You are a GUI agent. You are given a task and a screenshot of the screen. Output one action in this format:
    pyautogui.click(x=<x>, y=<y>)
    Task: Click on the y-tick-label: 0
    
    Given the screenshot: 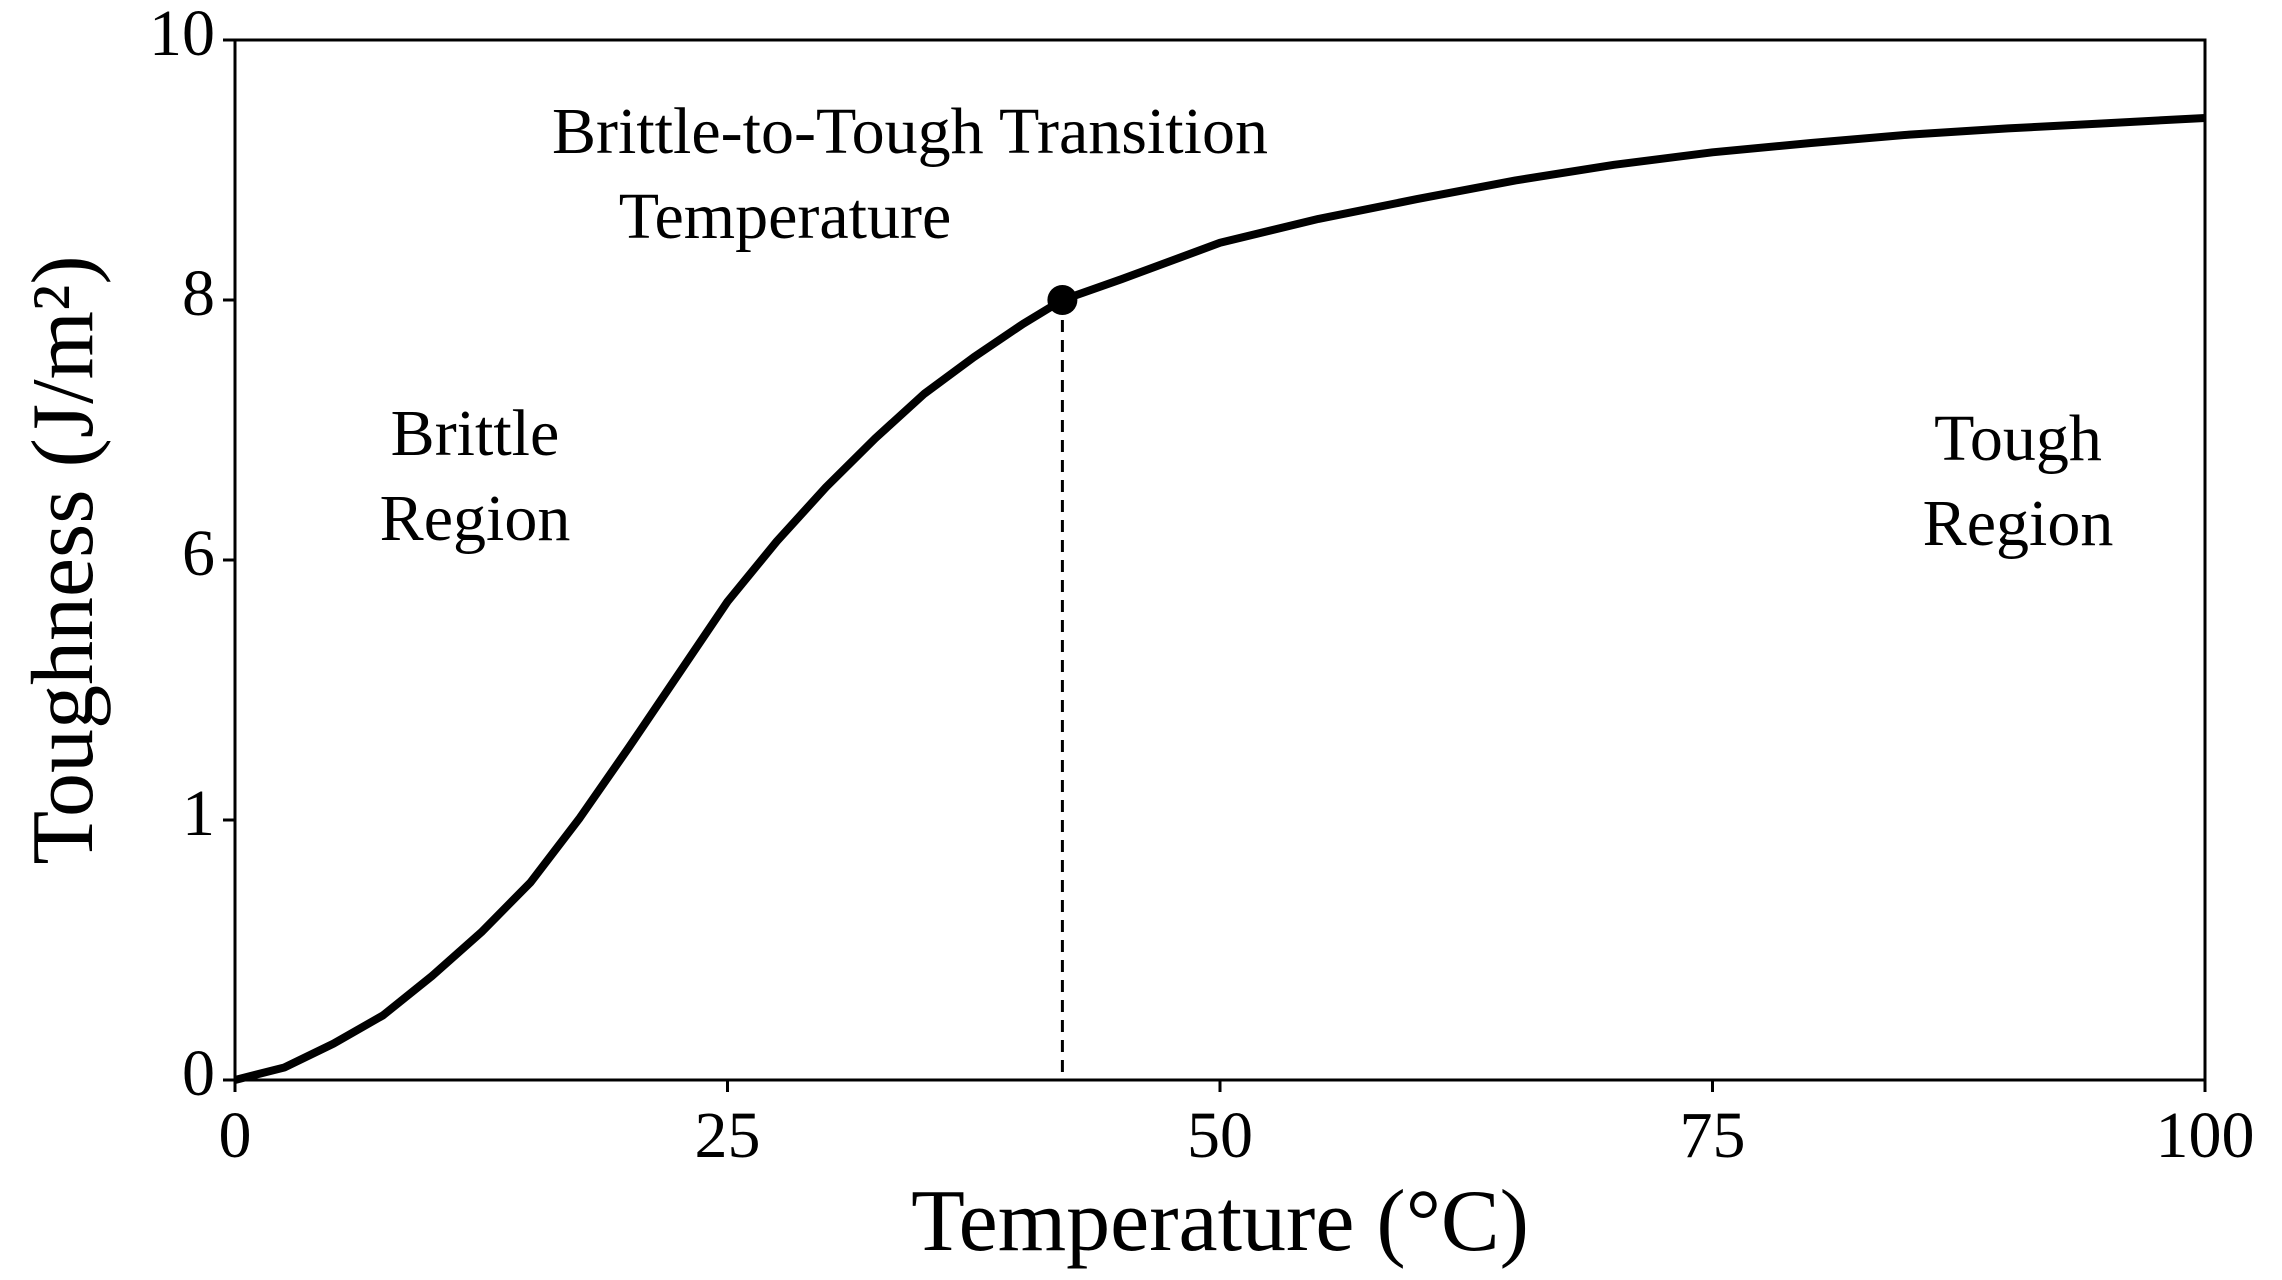 What is the action you would take?
    pyautogui.click(x=198, y=1073)
    